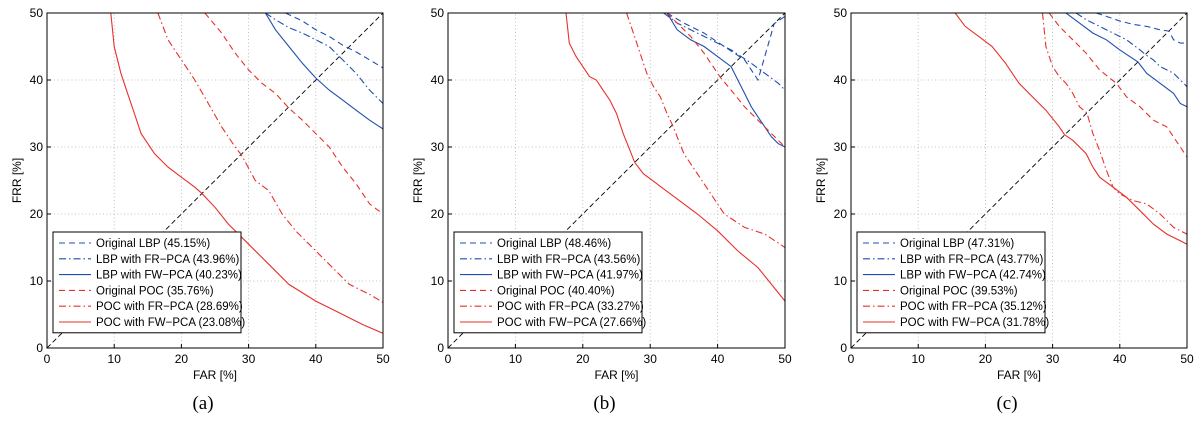 This screenshot has width=1201, height=424. Describe the element at coordinates (604, 403) in the screenshot. I see `panel-caption: (b)` at that location.